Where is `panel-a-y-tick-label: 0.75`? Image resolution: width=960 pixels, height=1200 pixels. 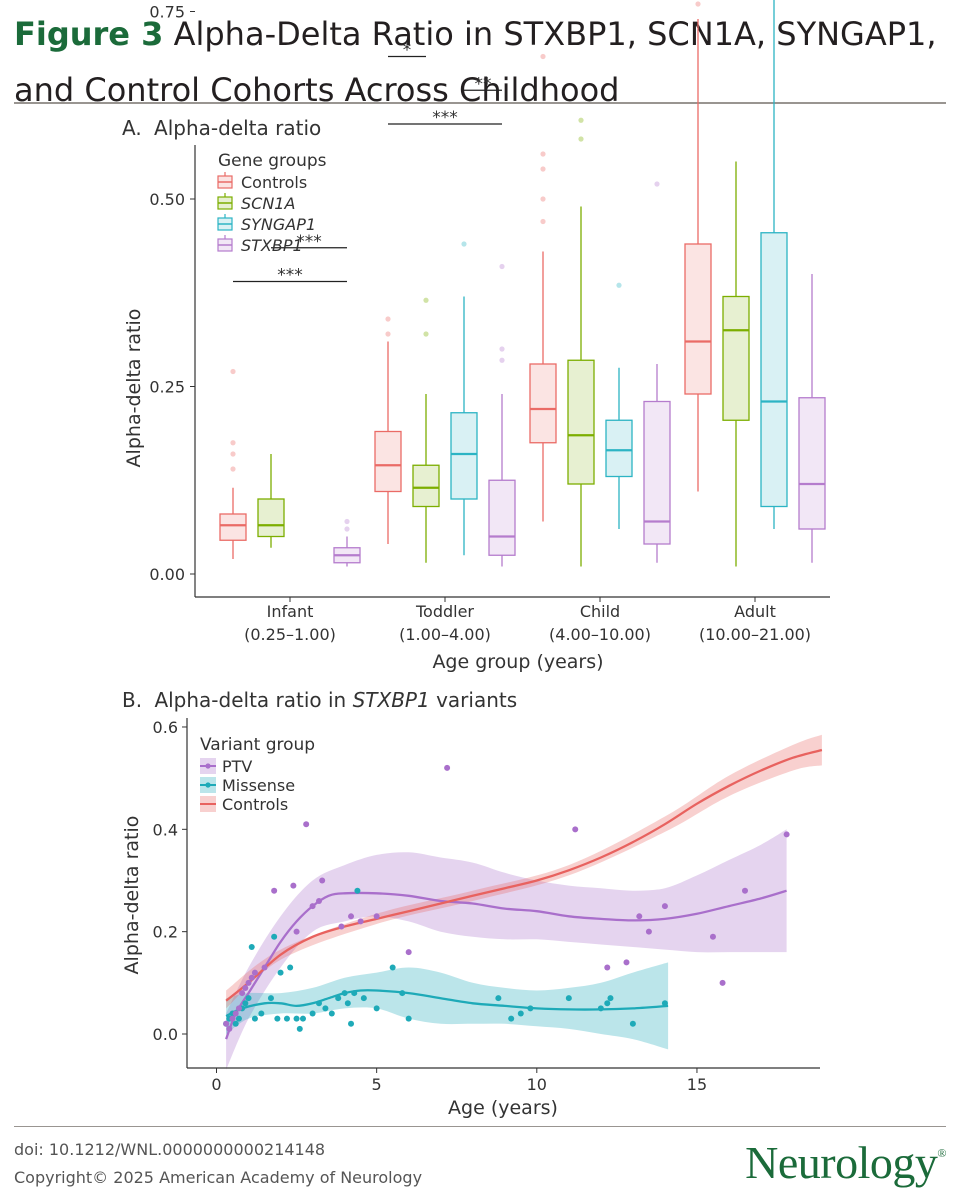
panel-a-y-tick-label: 0.75 is located at coordinates (167, 12).